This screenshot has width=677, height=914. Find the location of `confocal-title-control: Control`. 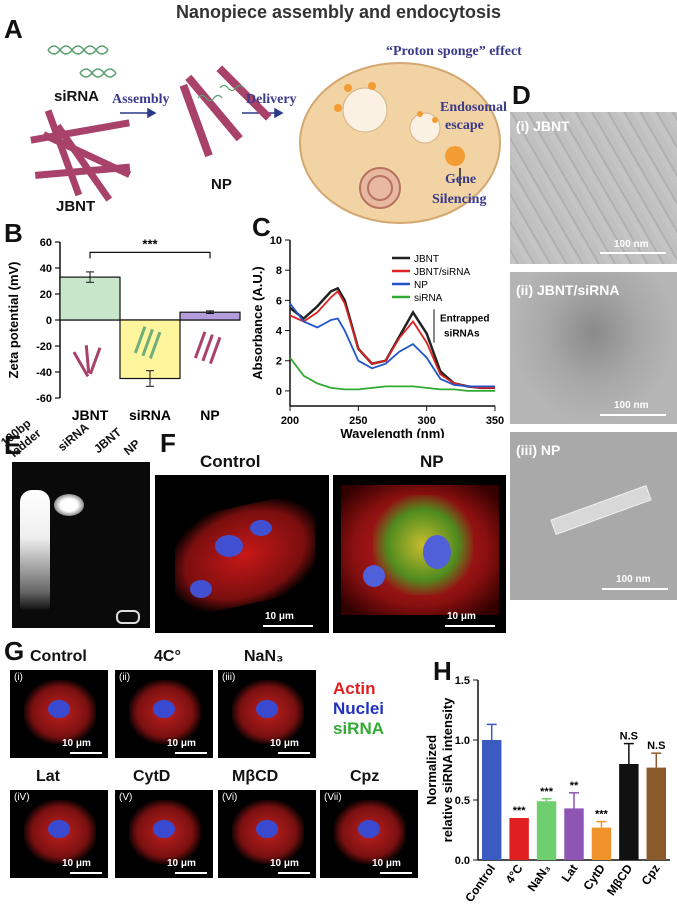

confocal-title-control: Control is located at coordinates (230, 461).